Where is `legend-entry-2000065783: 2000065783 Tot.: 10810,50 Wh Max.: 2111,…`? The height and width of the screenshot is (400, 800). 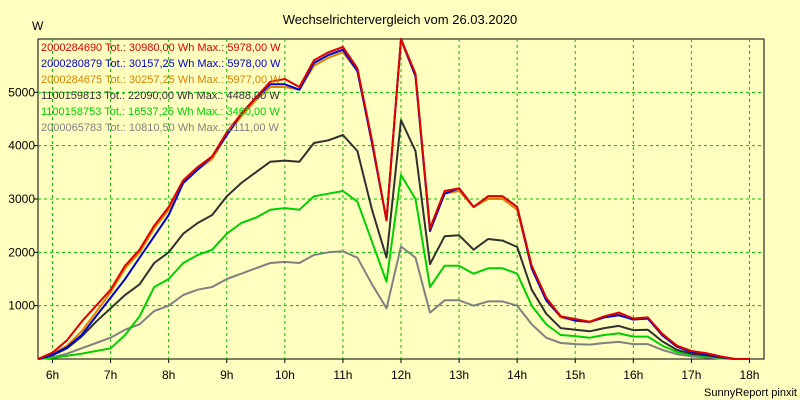 legend-entry-2000065783: 2000065783 Tot.: 10810,50 Wh Max.: 2111,… is located at coordinates (160, 128).